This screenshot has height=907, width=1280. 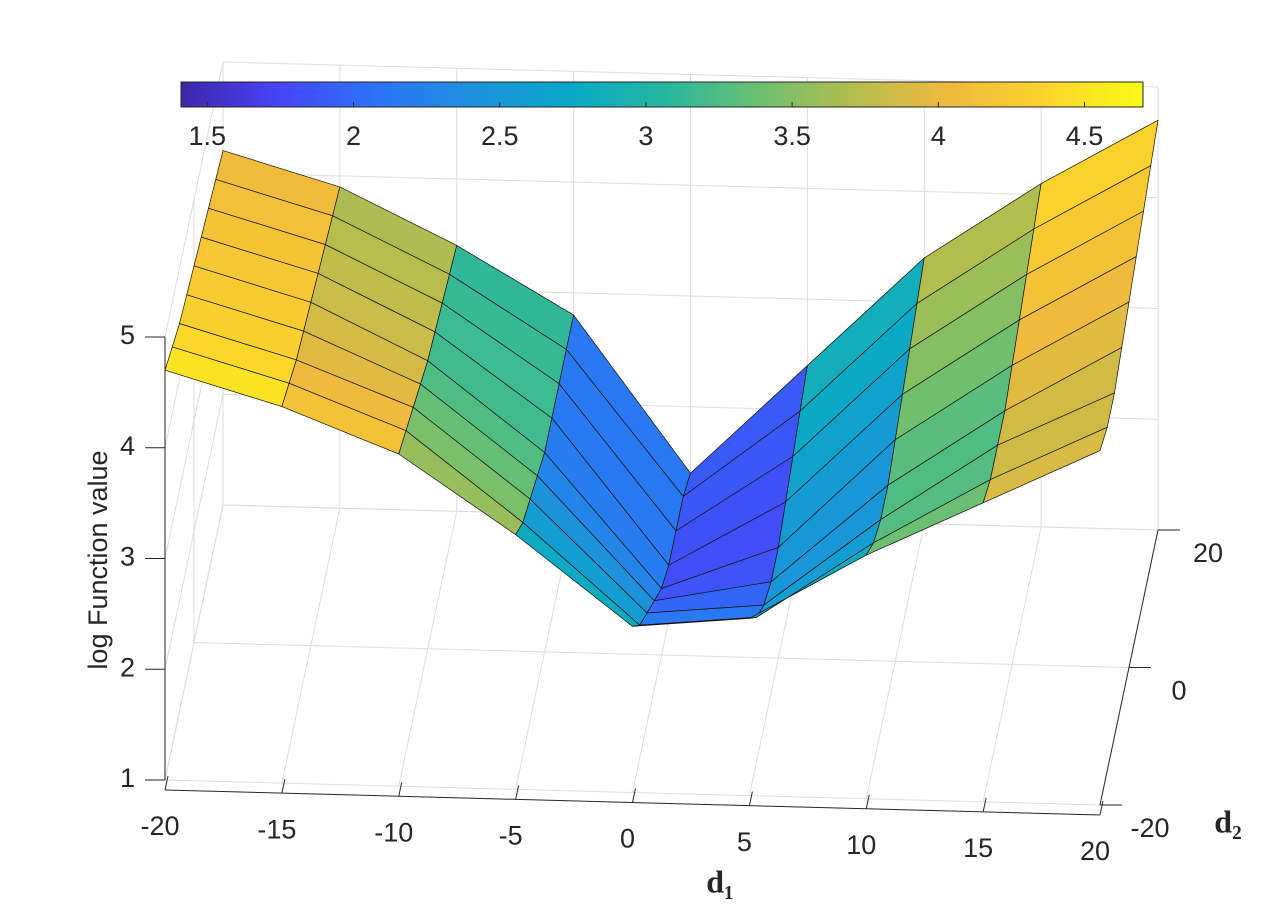 I want to click on z-tick-label: 3, so click(x=127, y=557).